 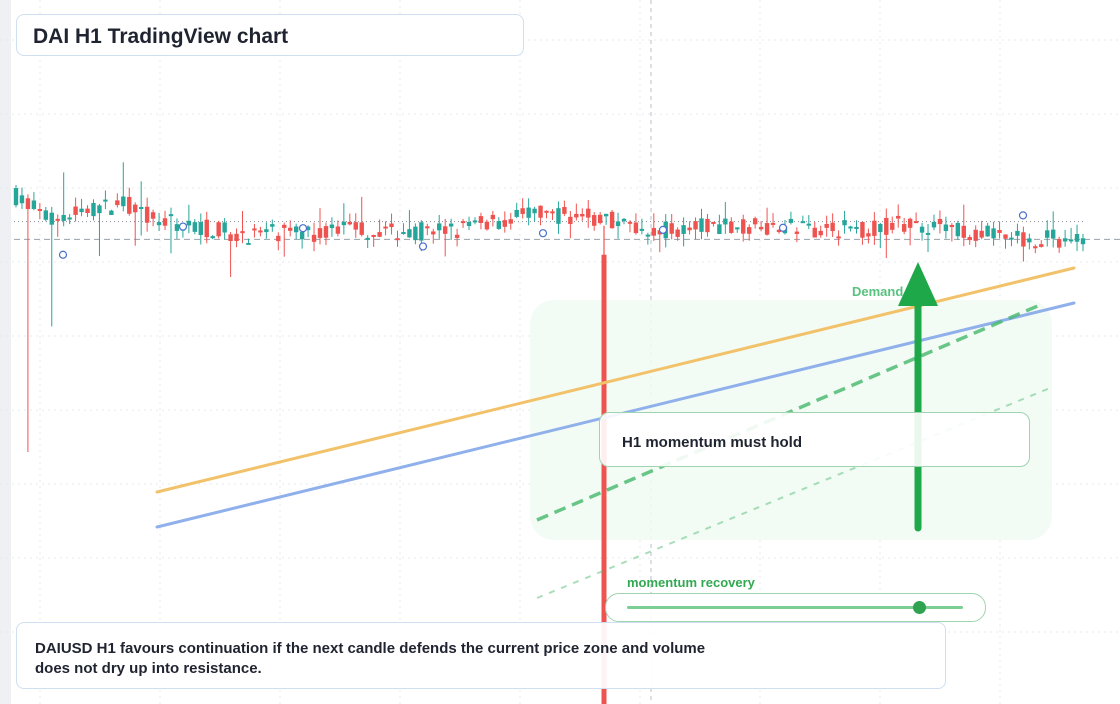 I want to click on slider-knob, so click(x=920, y=607).